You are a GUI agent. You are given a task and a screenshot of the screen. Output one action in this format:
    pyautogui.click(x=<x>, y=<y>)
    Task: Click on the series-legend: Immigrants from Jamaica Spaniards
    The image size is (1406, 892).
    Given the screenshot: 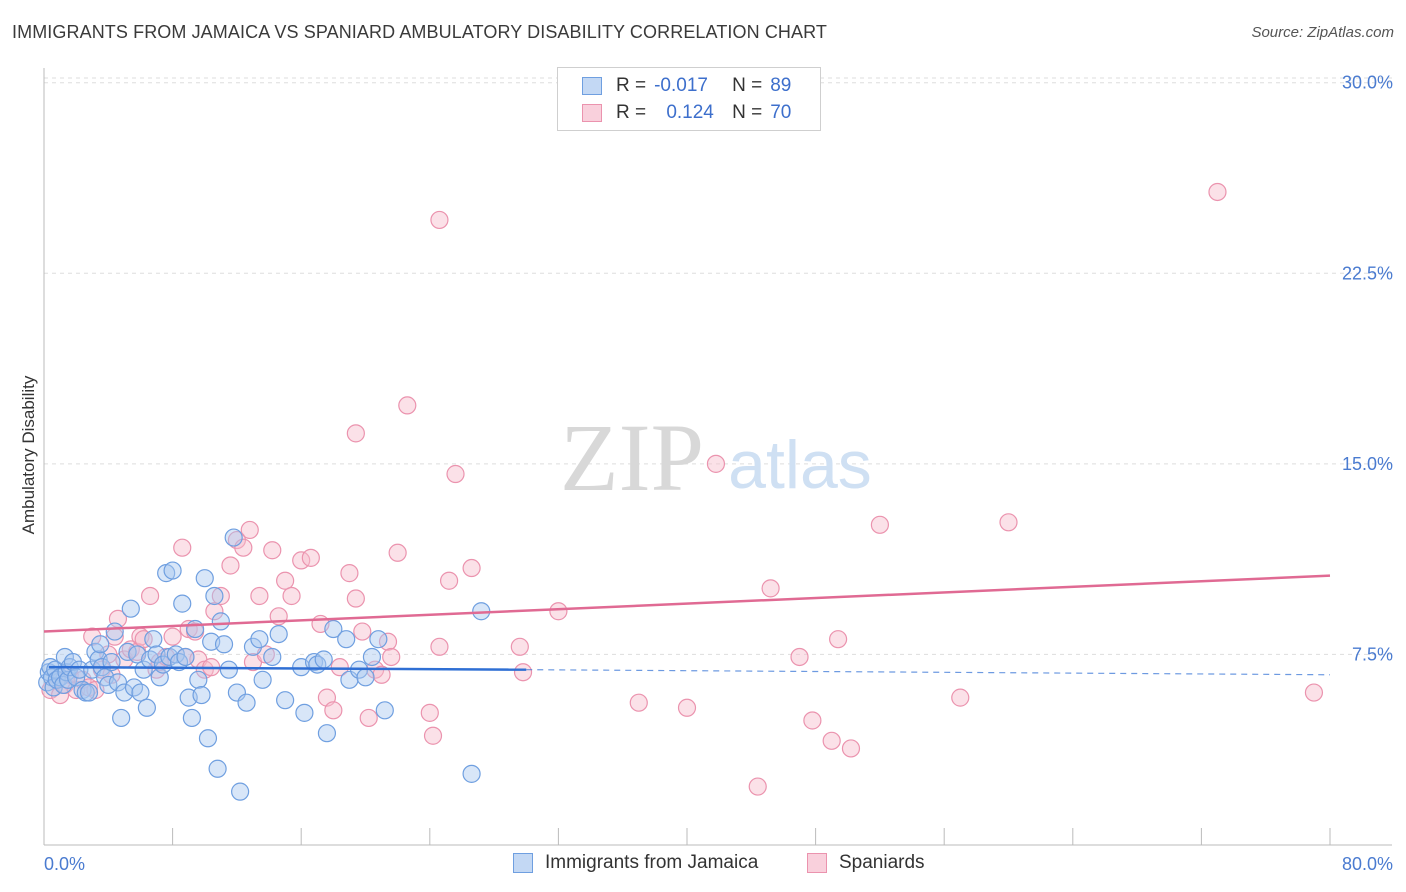 What is the action you would take?
    pyautogui.click(x=703, y=865)
    